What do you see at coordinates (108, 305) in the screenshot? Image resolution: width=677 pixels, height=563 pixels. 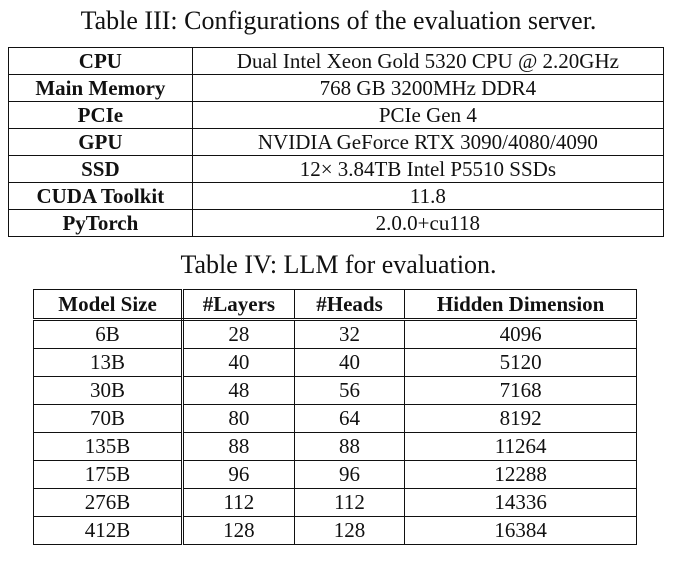 I see `header-model-size: Model Size` at bounding box center [108, 305].